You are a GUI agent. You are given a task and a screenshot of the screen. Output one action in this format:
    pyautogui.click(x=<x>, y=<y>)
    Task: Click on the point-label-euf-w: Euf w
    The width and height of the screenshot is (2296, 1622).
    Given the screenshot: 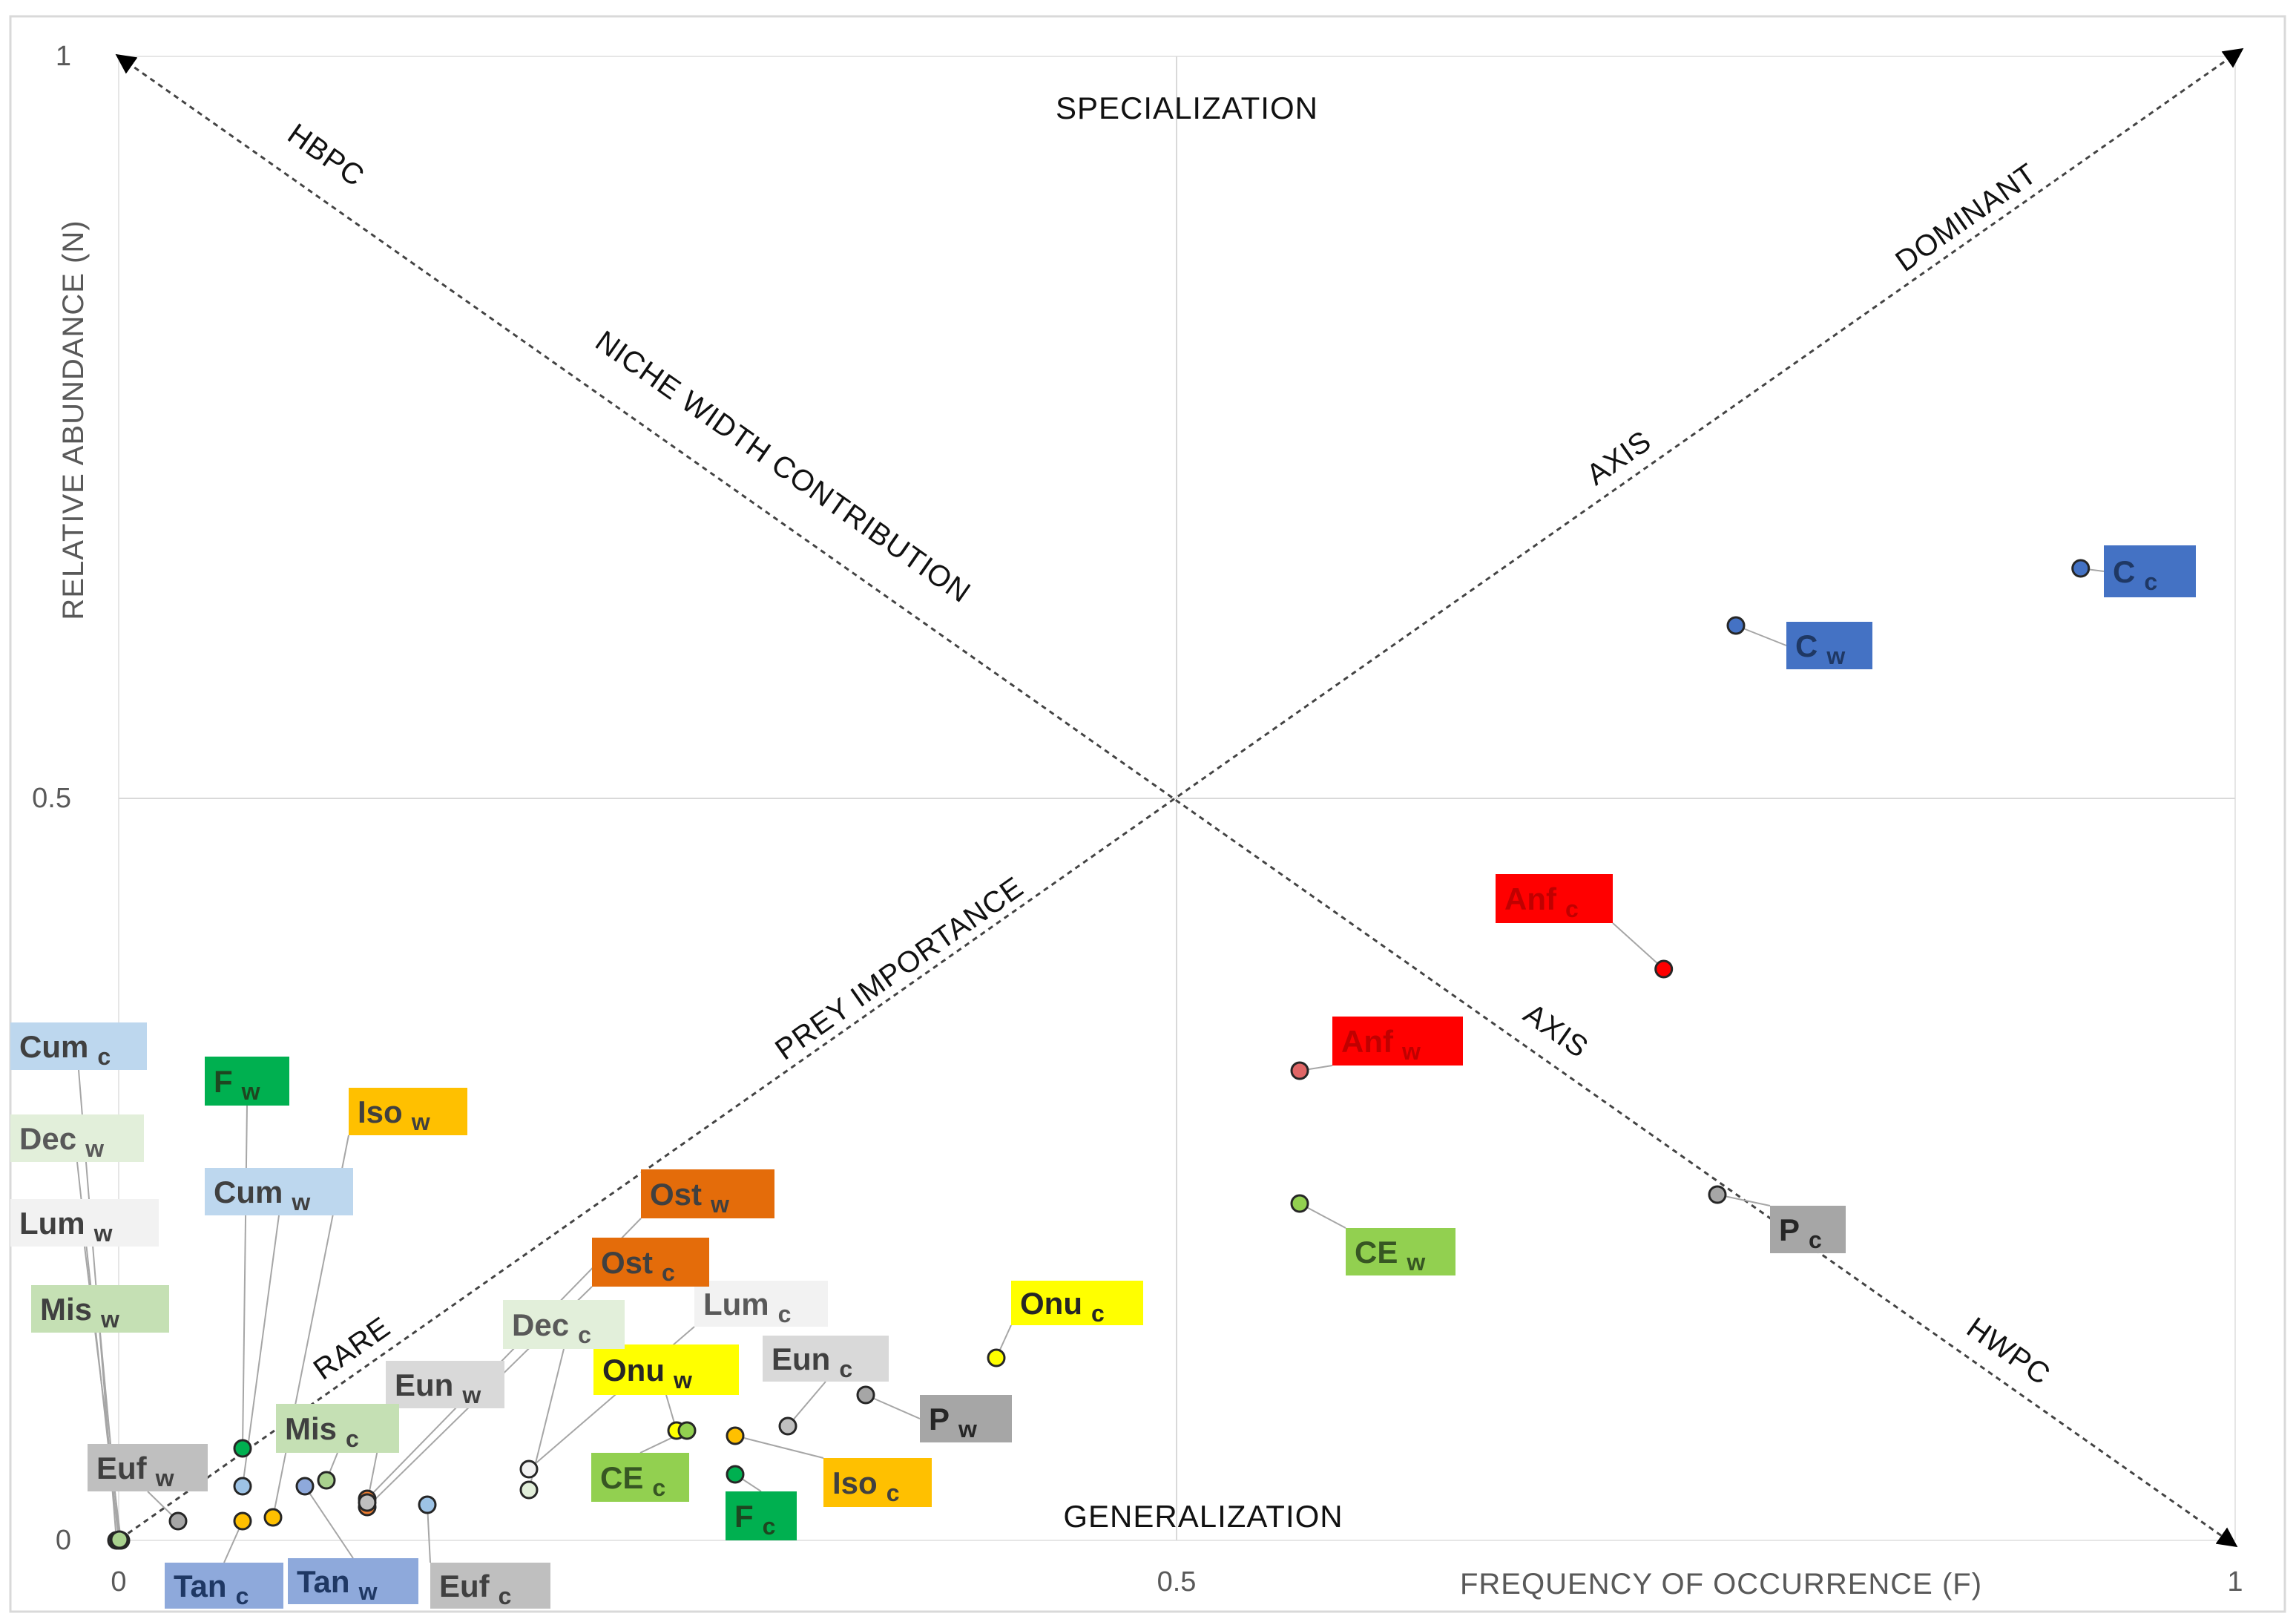 What is the action you would take?
    pyautogui.click(x=135, y=1471)
    